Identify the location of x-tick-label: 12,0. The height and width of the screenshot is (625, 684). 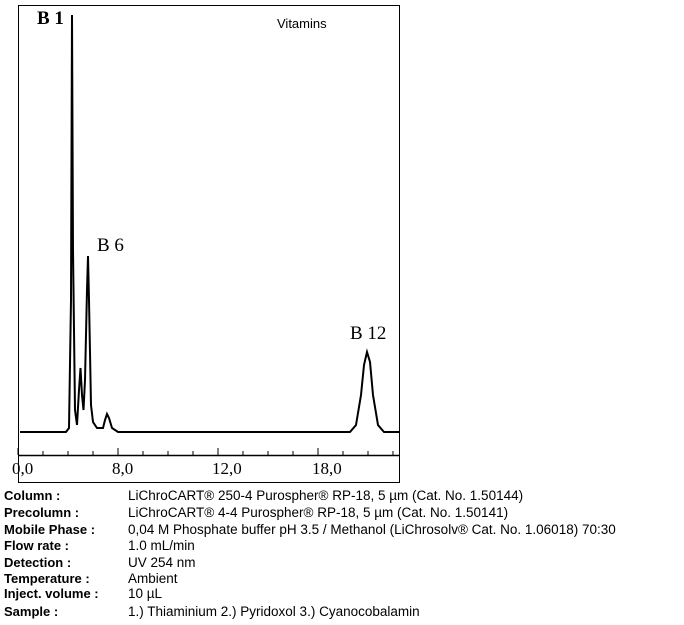
(227, 468).